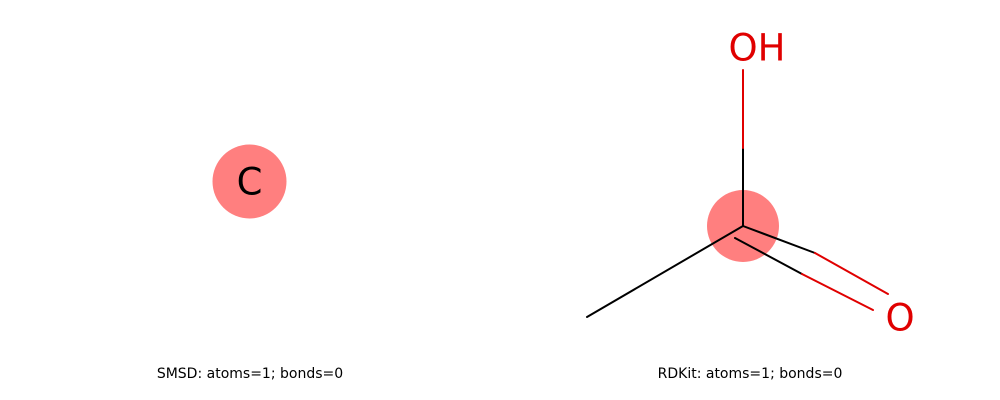  Describe the element at coordinates (250, 374) in the screenshot. I see `smsd-caption: SMSD: atoms=1; bonds=0` at that location.